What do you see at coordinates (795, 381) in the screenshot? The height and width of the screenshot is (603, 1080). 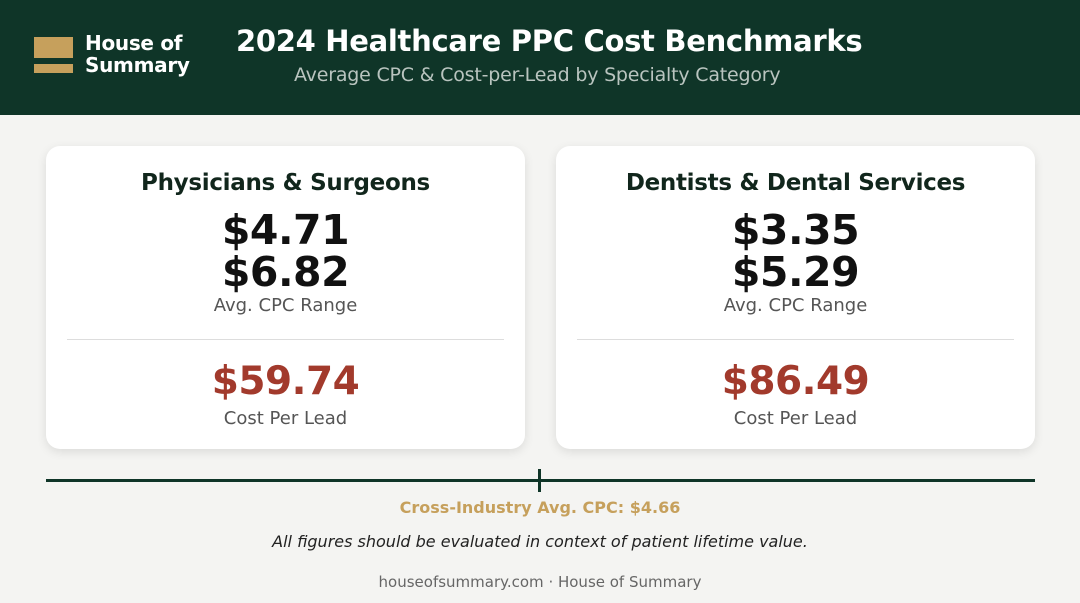 I see `cost-per-lead-value: $86.49` at bounding box center [795, 381].